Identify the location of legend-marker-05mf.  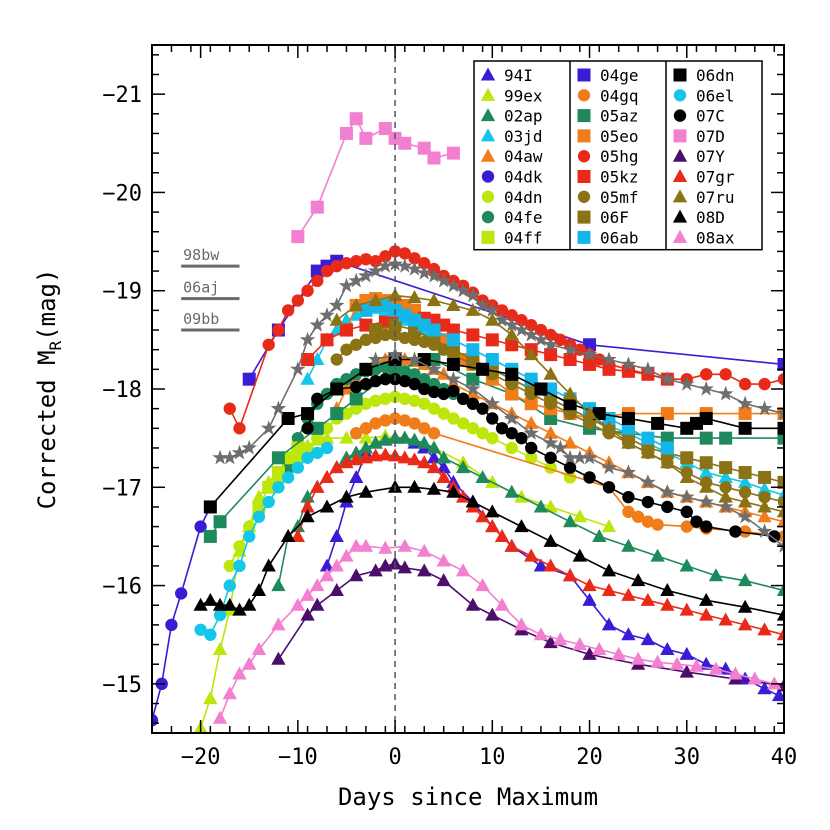
(584, 196).